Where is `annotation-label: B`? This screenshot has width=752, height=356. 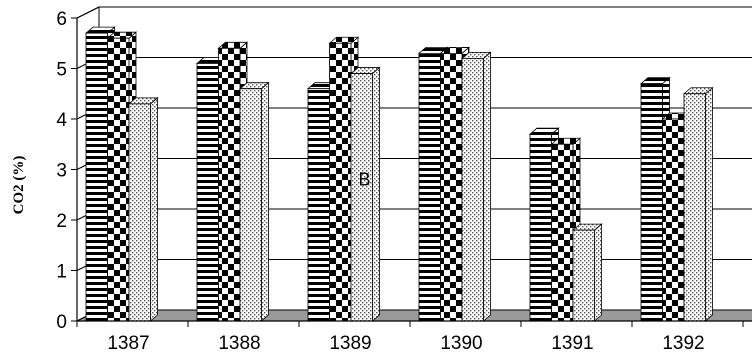
annotation-label: B is located at coordinates (364, 180).